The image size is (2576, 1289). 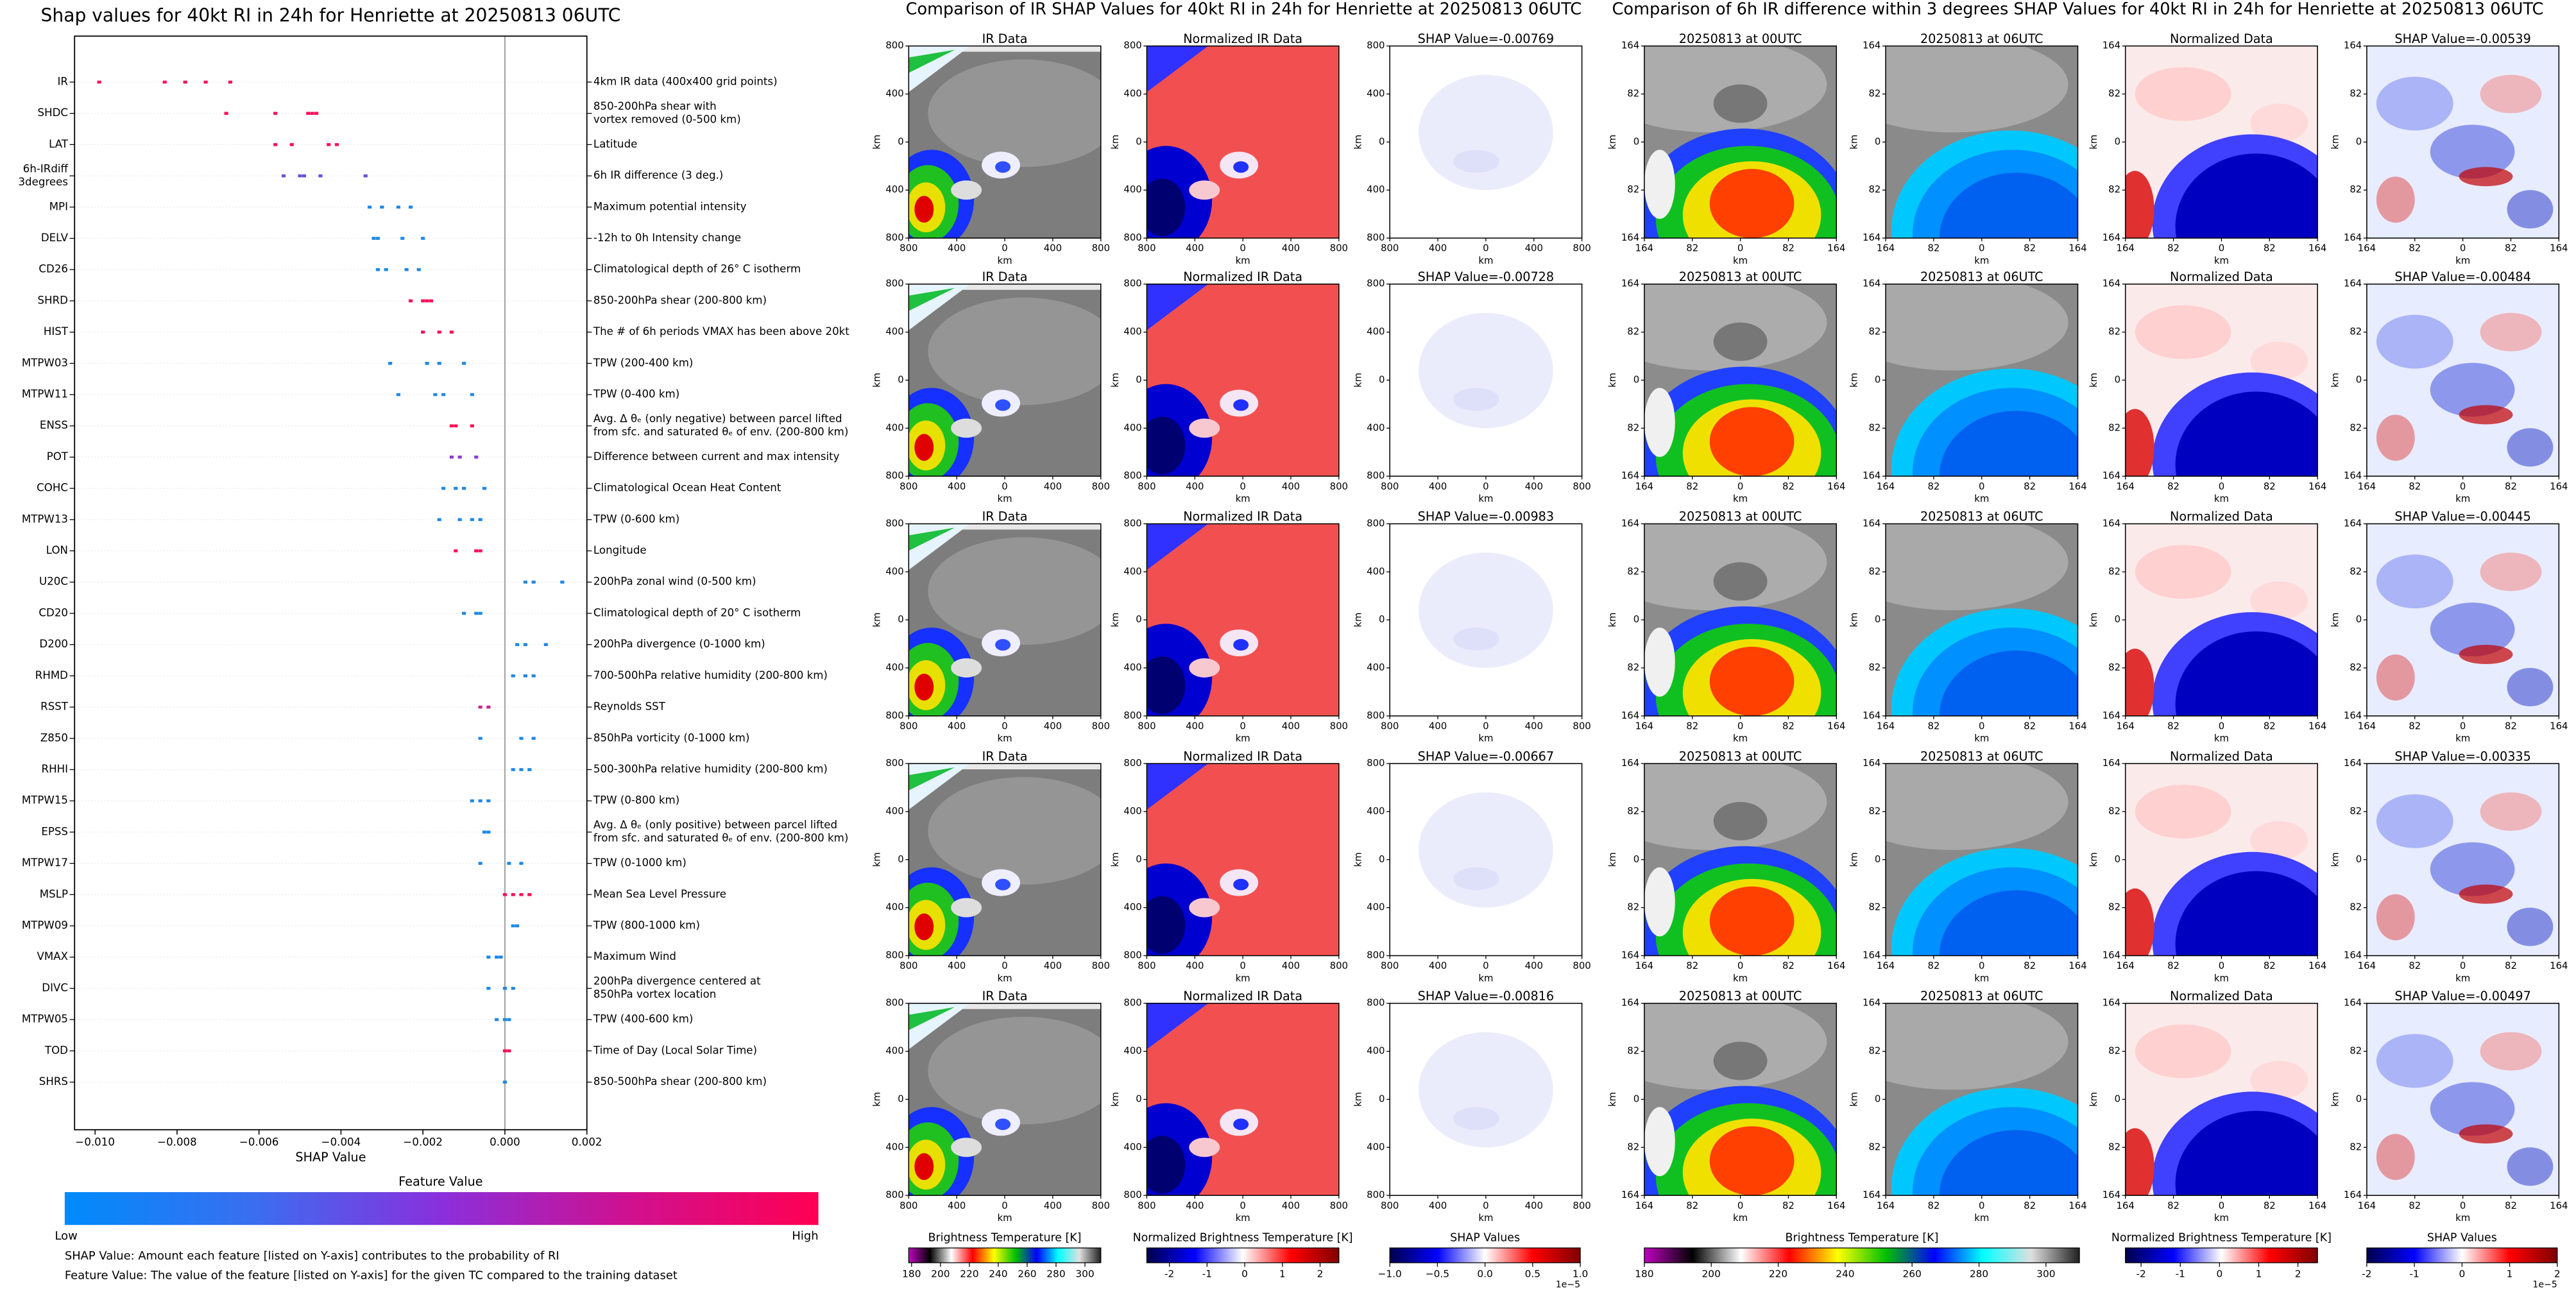 What do you see at coordinates (658, 175) in the screenshot?
I see `feature-description: 6h IR difference (3 deg.)` at bounding box center [658, 175].